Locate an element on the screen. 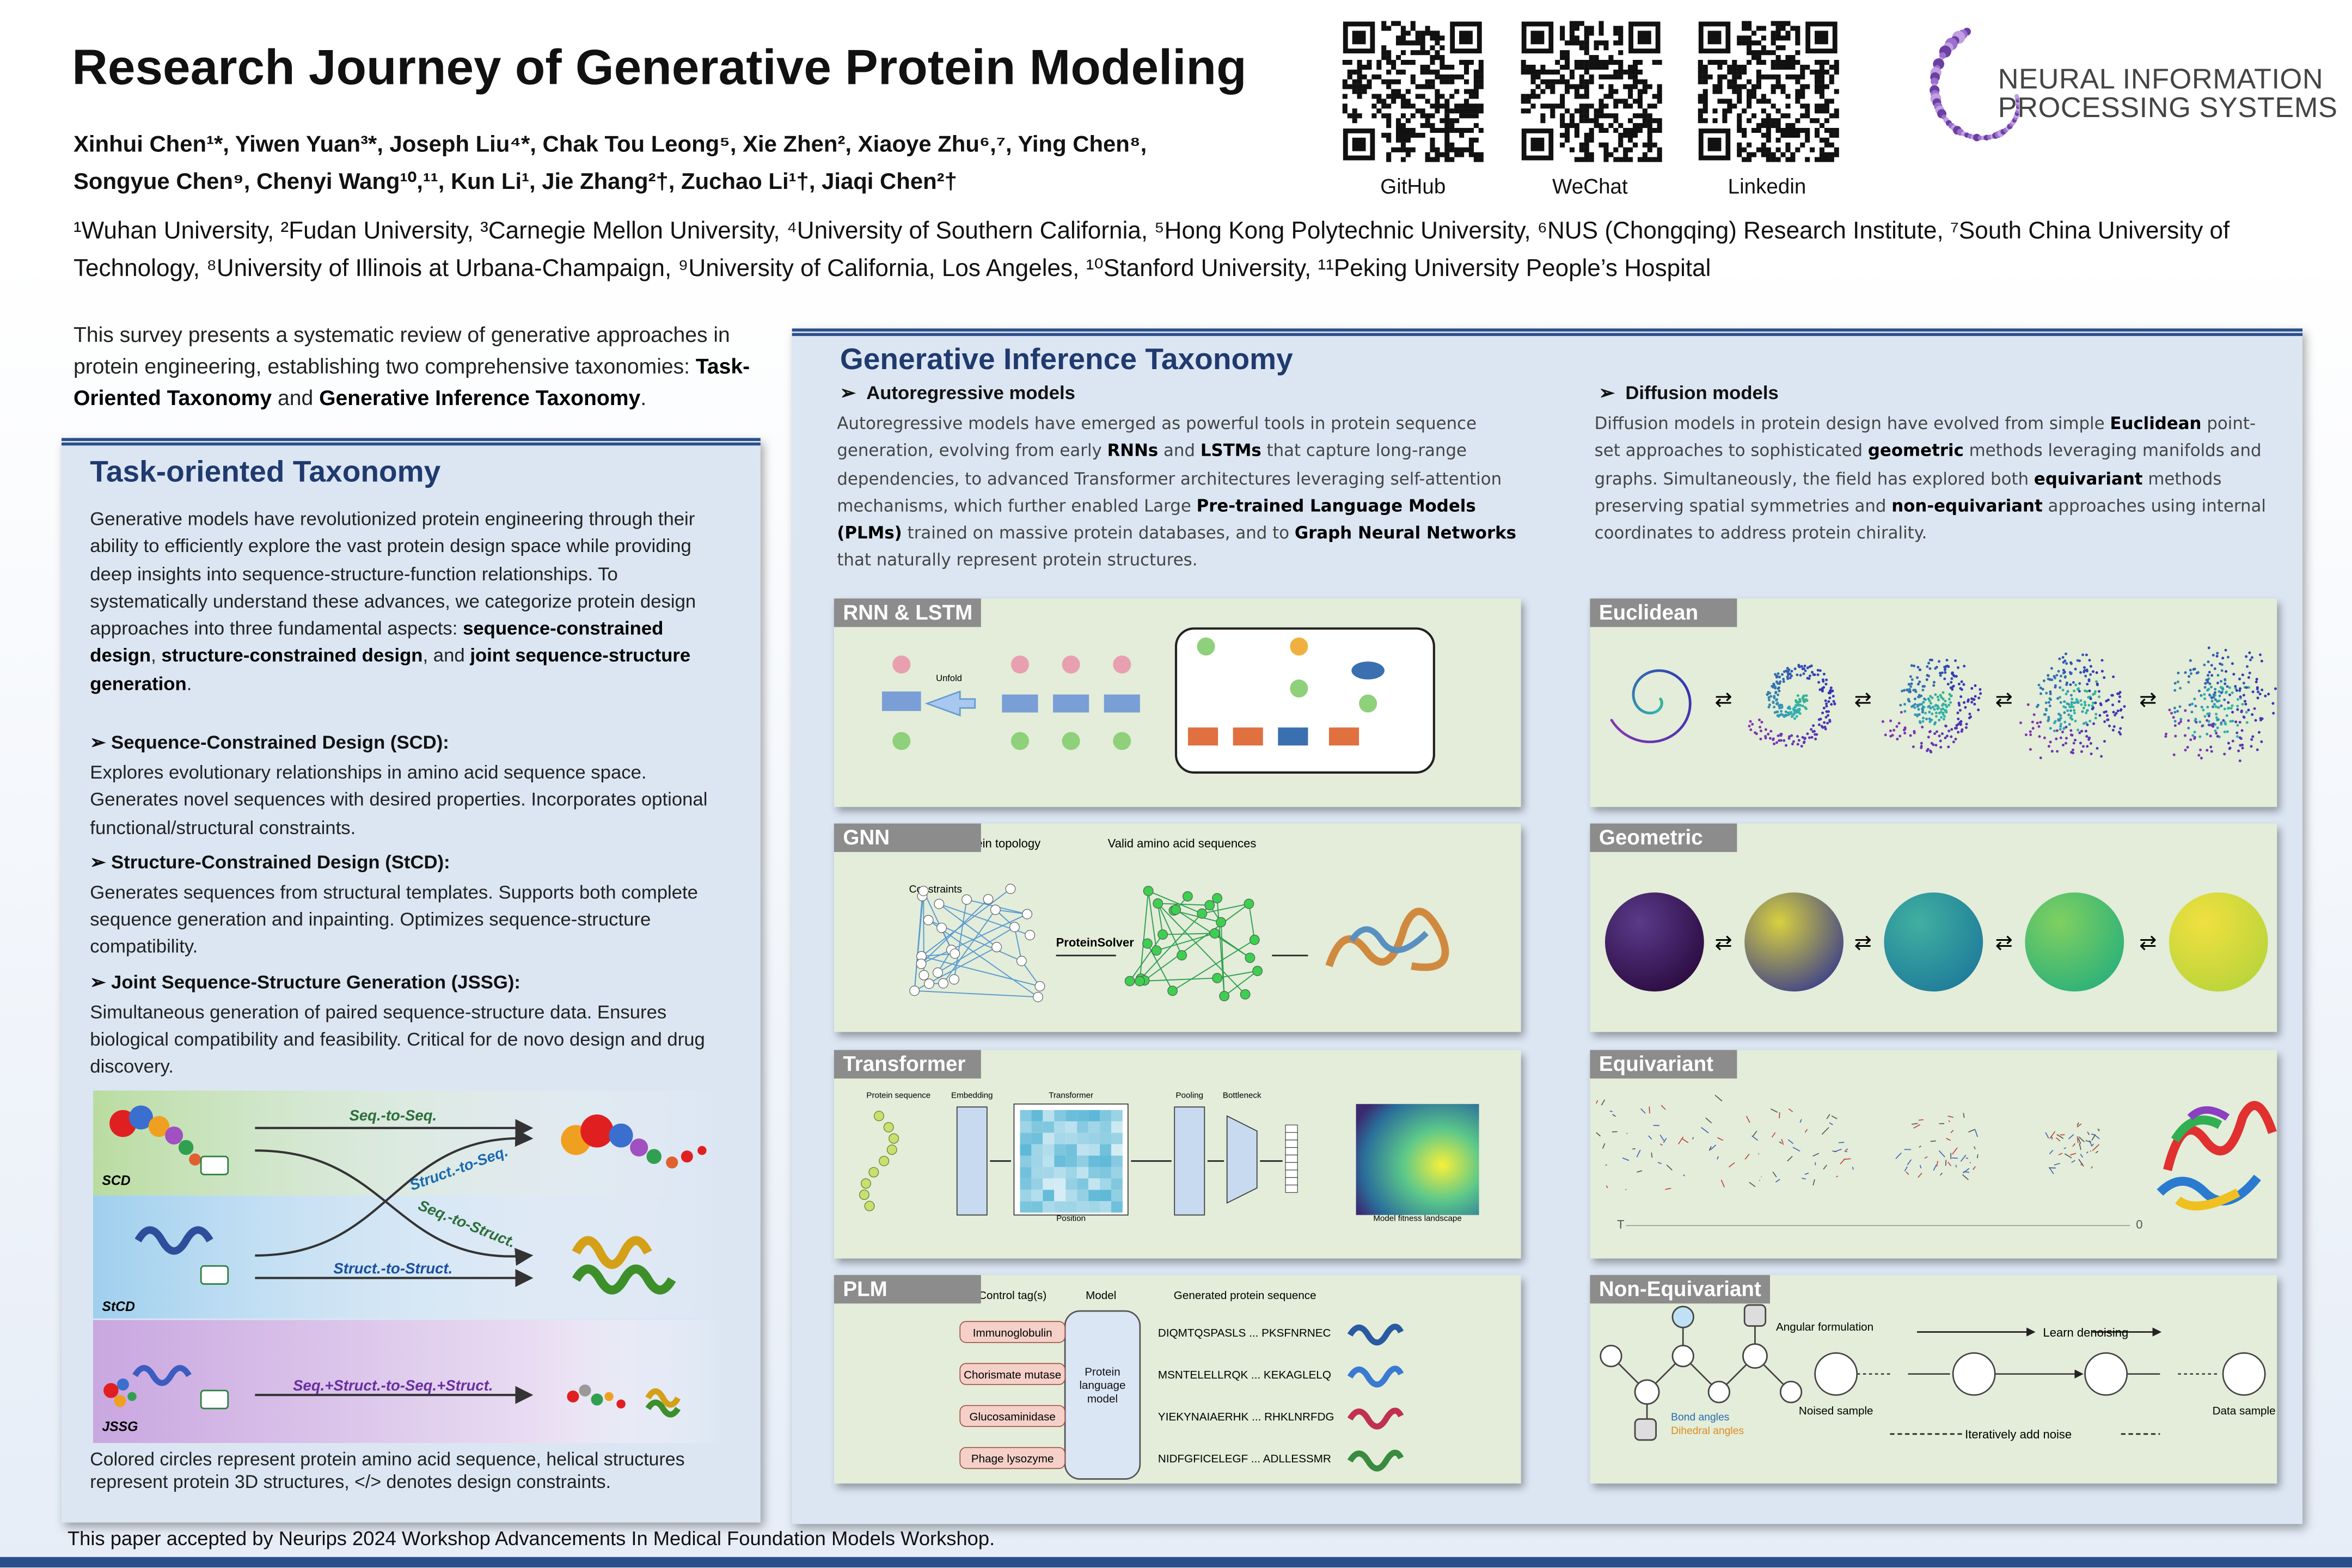 This screenshot has height=1568, width=2352. exchange-arrows: ⇄ is located at coordinates (1863, 942).